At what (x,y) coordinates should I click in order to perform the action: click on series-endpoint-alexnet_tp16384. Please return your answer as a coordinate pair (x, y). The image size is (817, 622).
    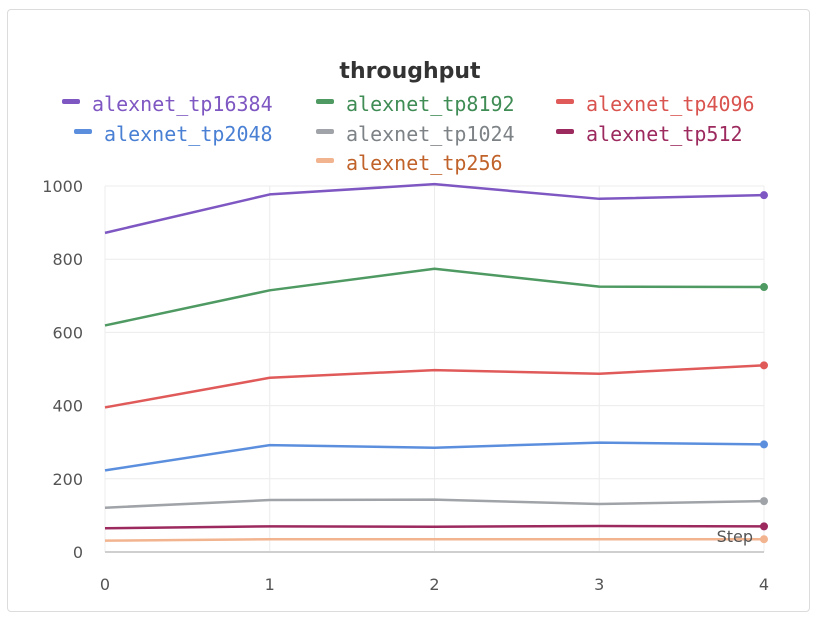
    Looking at the image, I should click on (764, 195).